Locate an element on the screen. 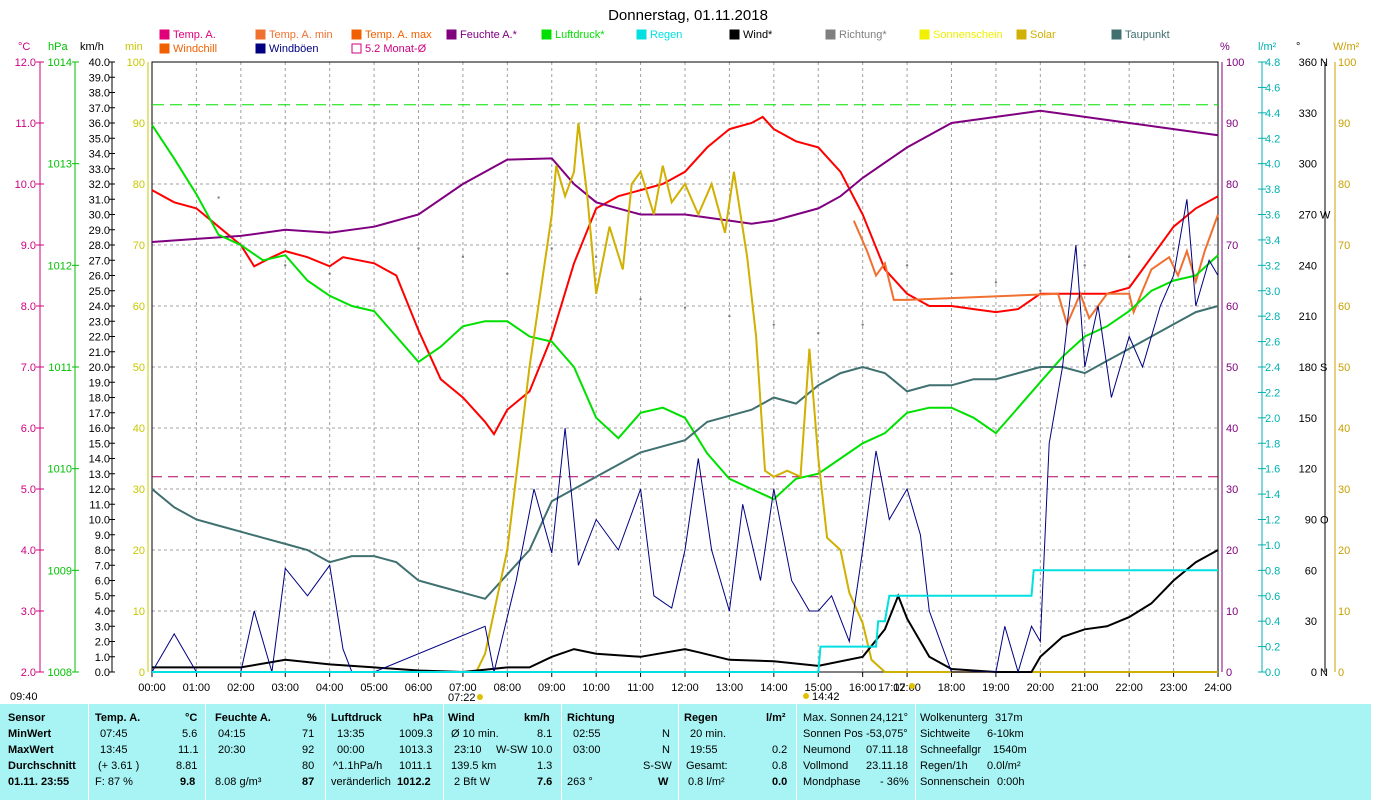 This screenshot has height=800, width=1381. humidity-tick-label: 70 is located at coordinates (1232, 246).